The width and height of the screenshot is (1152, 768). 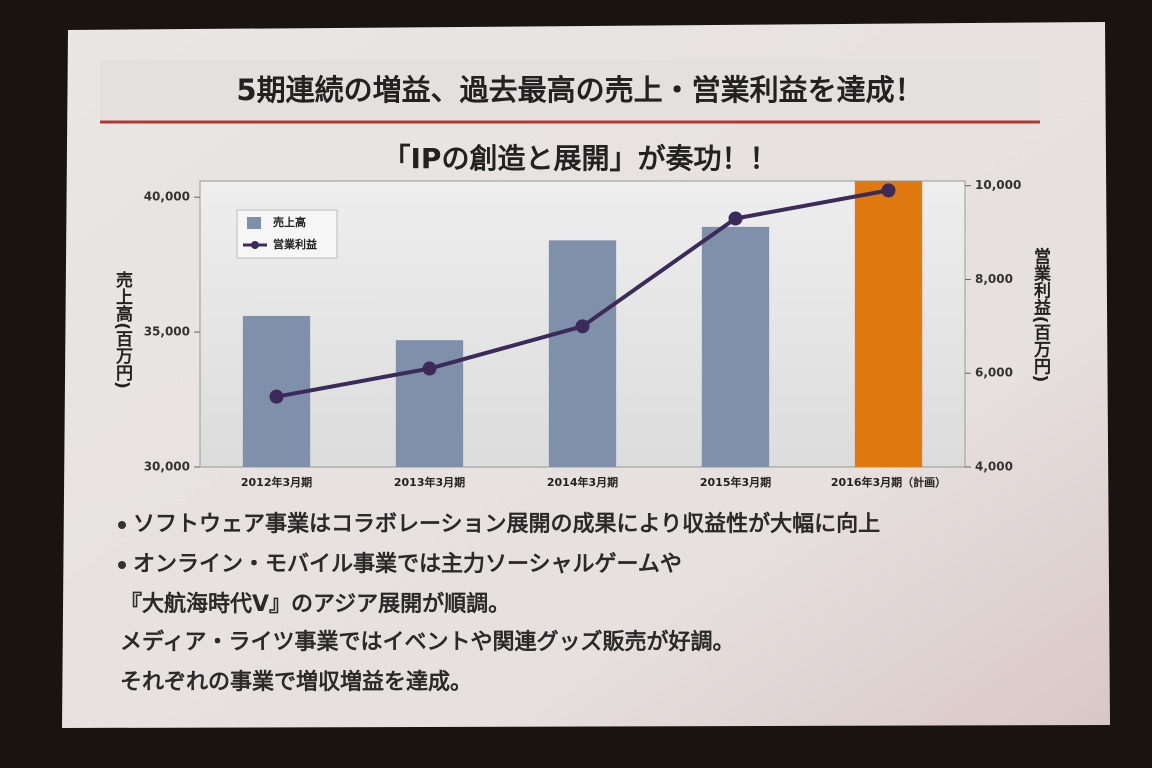 What do you see at coordinates (582, 482) in the screenshot?
I see `x-tick-label: 2014年3月期` at bounding box center [582, 482].